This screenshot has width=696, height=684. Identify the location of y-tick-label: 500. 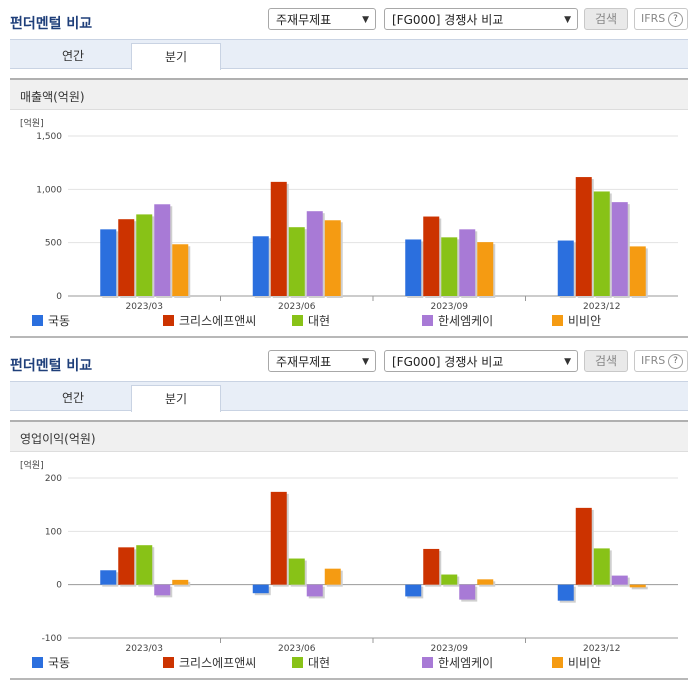
(53, 244).